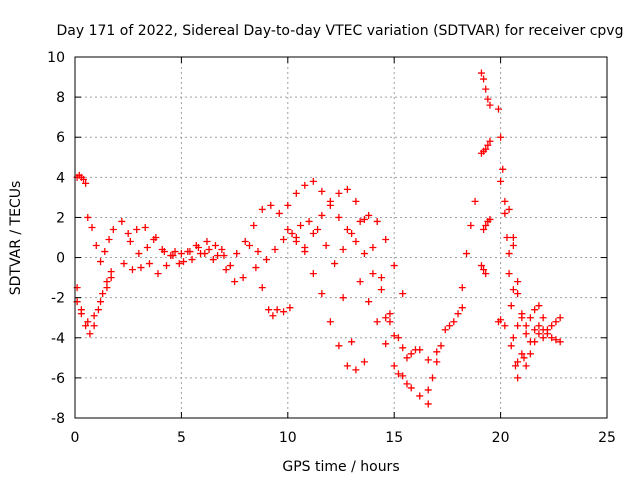  I want to click on x-tick-label: 10, so click(288, 438).